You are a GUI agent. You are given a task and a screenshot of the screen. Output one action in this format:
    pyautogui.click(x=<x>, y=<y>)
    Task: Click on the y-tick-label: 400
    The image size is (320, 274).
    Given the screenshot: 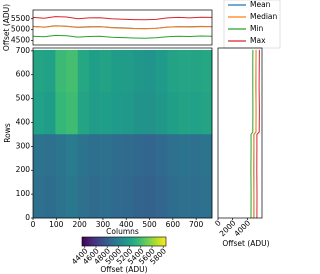 What is the action you would take?
    pyautogui.click(x=23, y=121)
    